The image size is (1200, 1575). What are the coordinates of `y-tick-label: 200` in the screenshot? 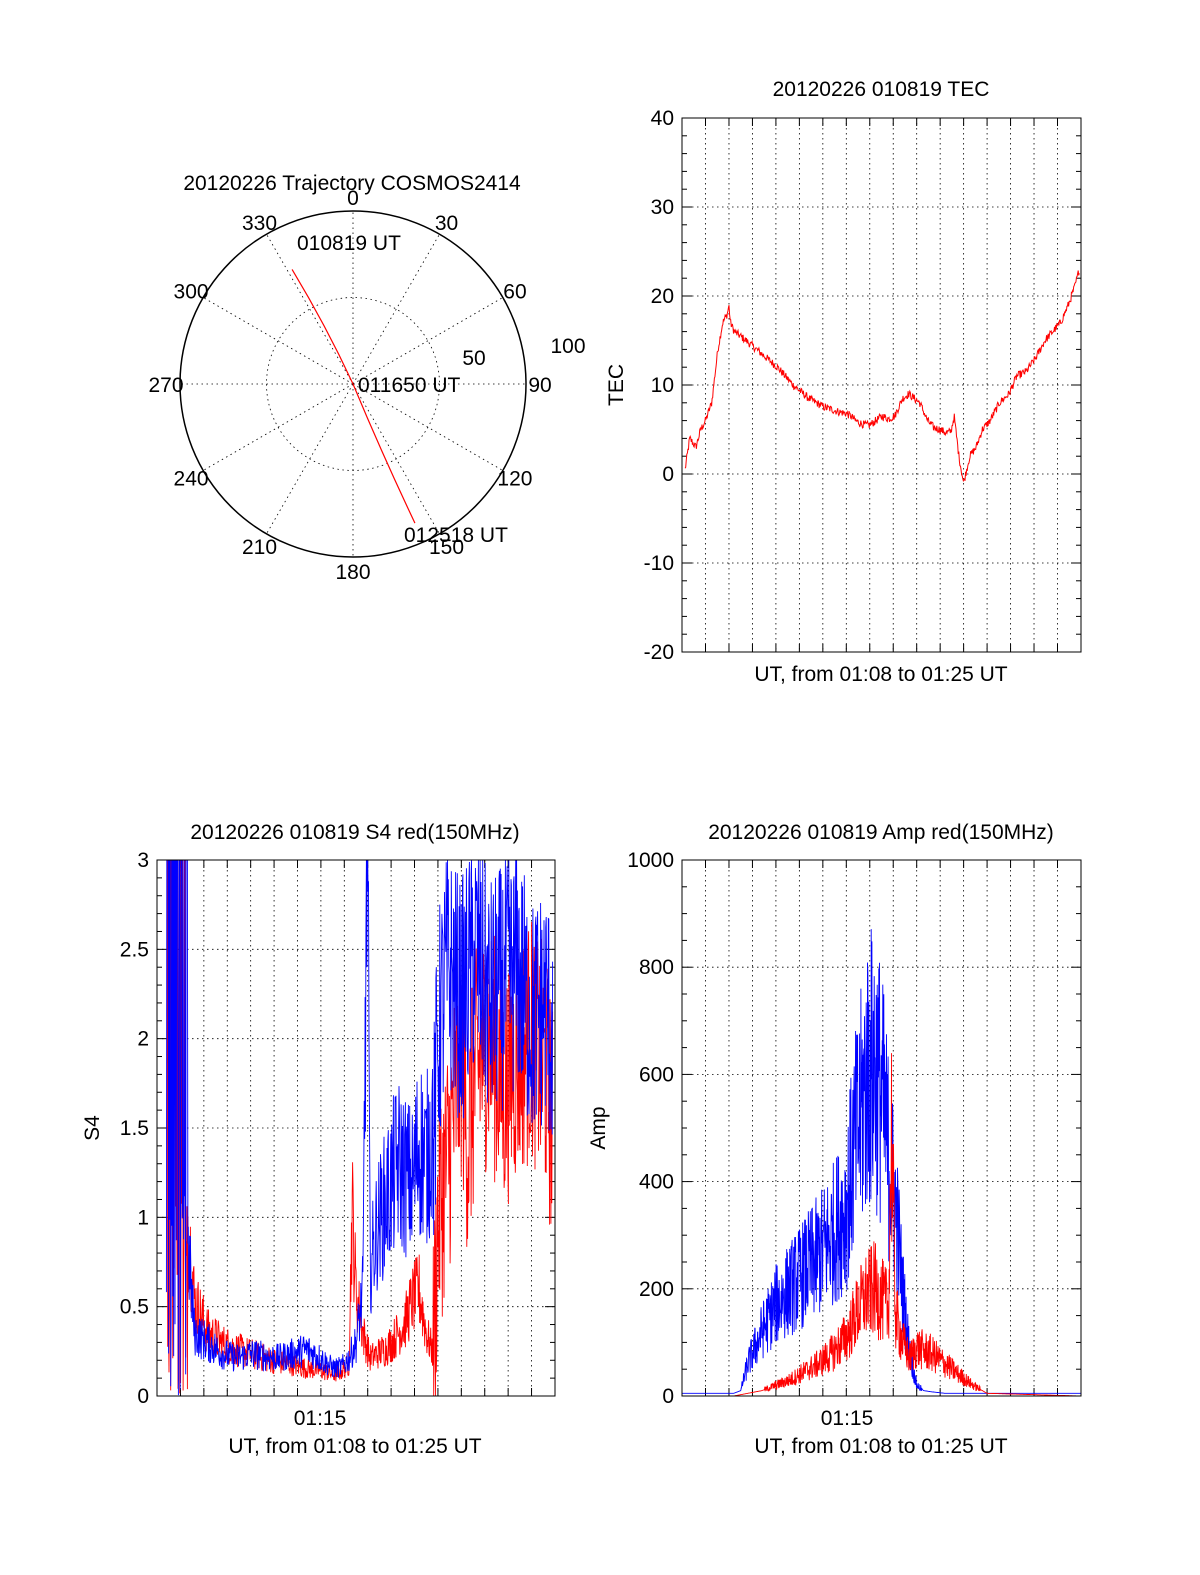 It's located at (656, 1289).